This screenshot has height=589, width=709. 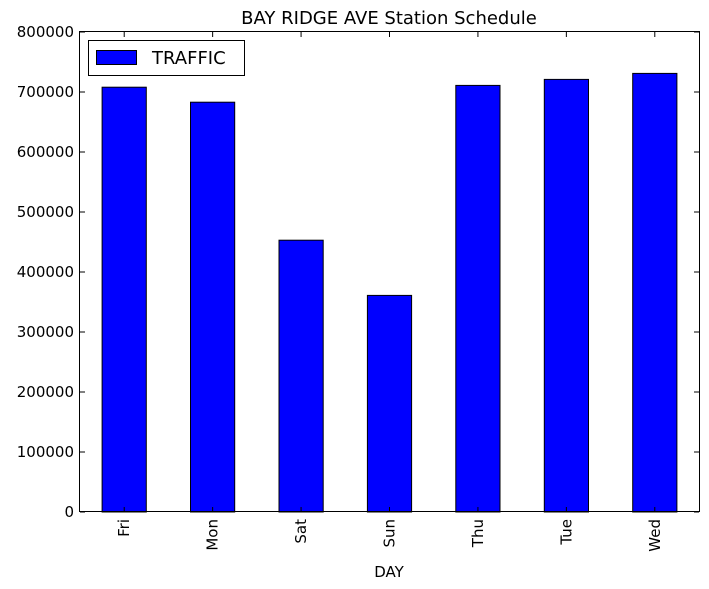 I want to click on bar-sat, so click(x=301, y=376).